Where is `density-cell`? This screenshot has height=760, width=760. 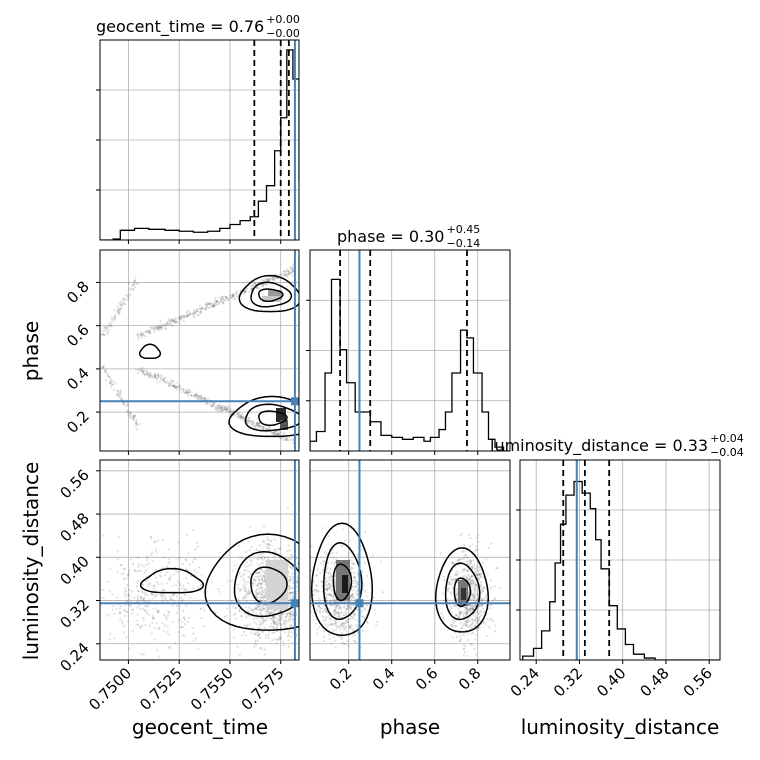 density-cell is located at coordinates (271, 299).